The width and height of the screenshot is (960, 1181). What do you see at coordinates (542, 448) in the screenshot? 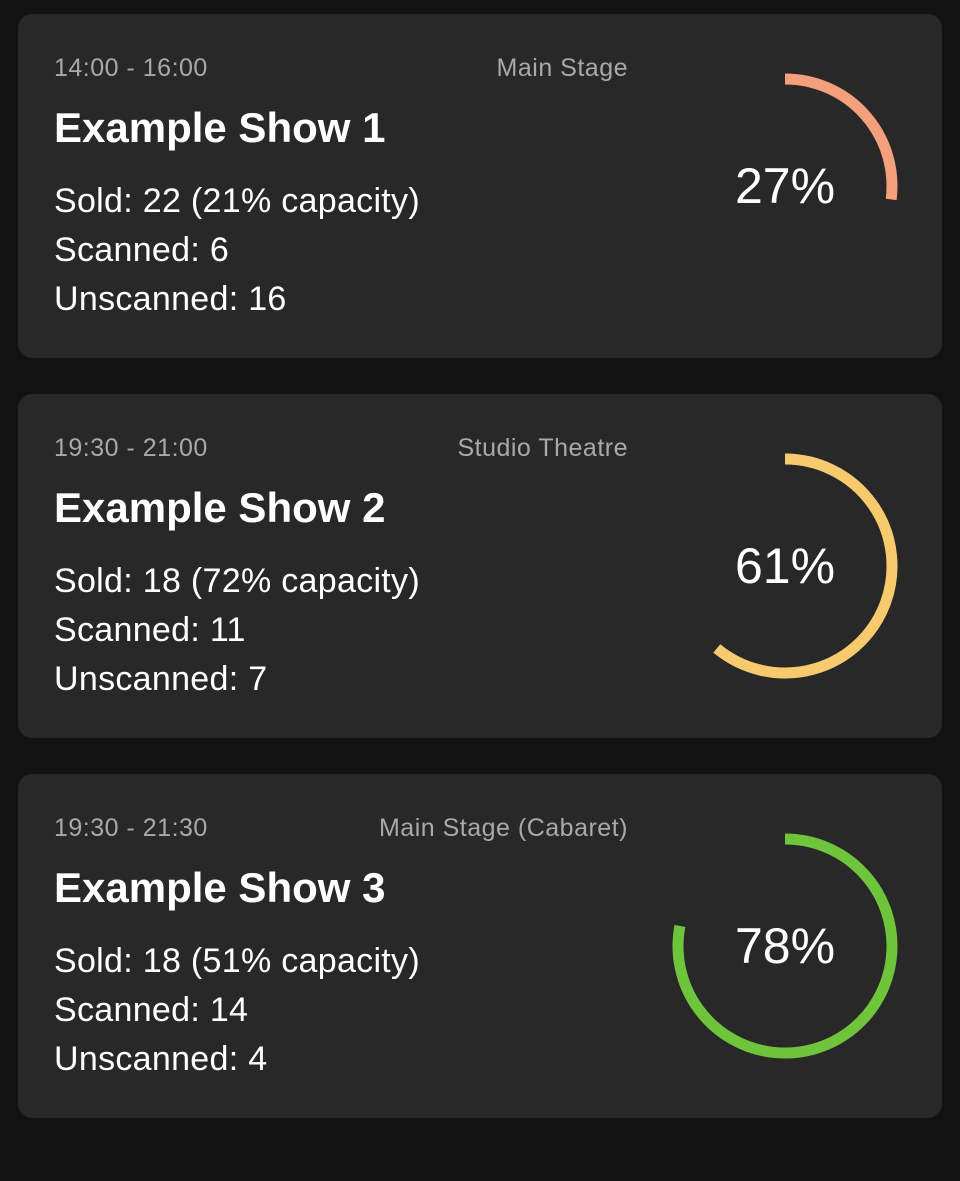
I see `show-venue: Studio Theatre` at bounding box center [542, 448].